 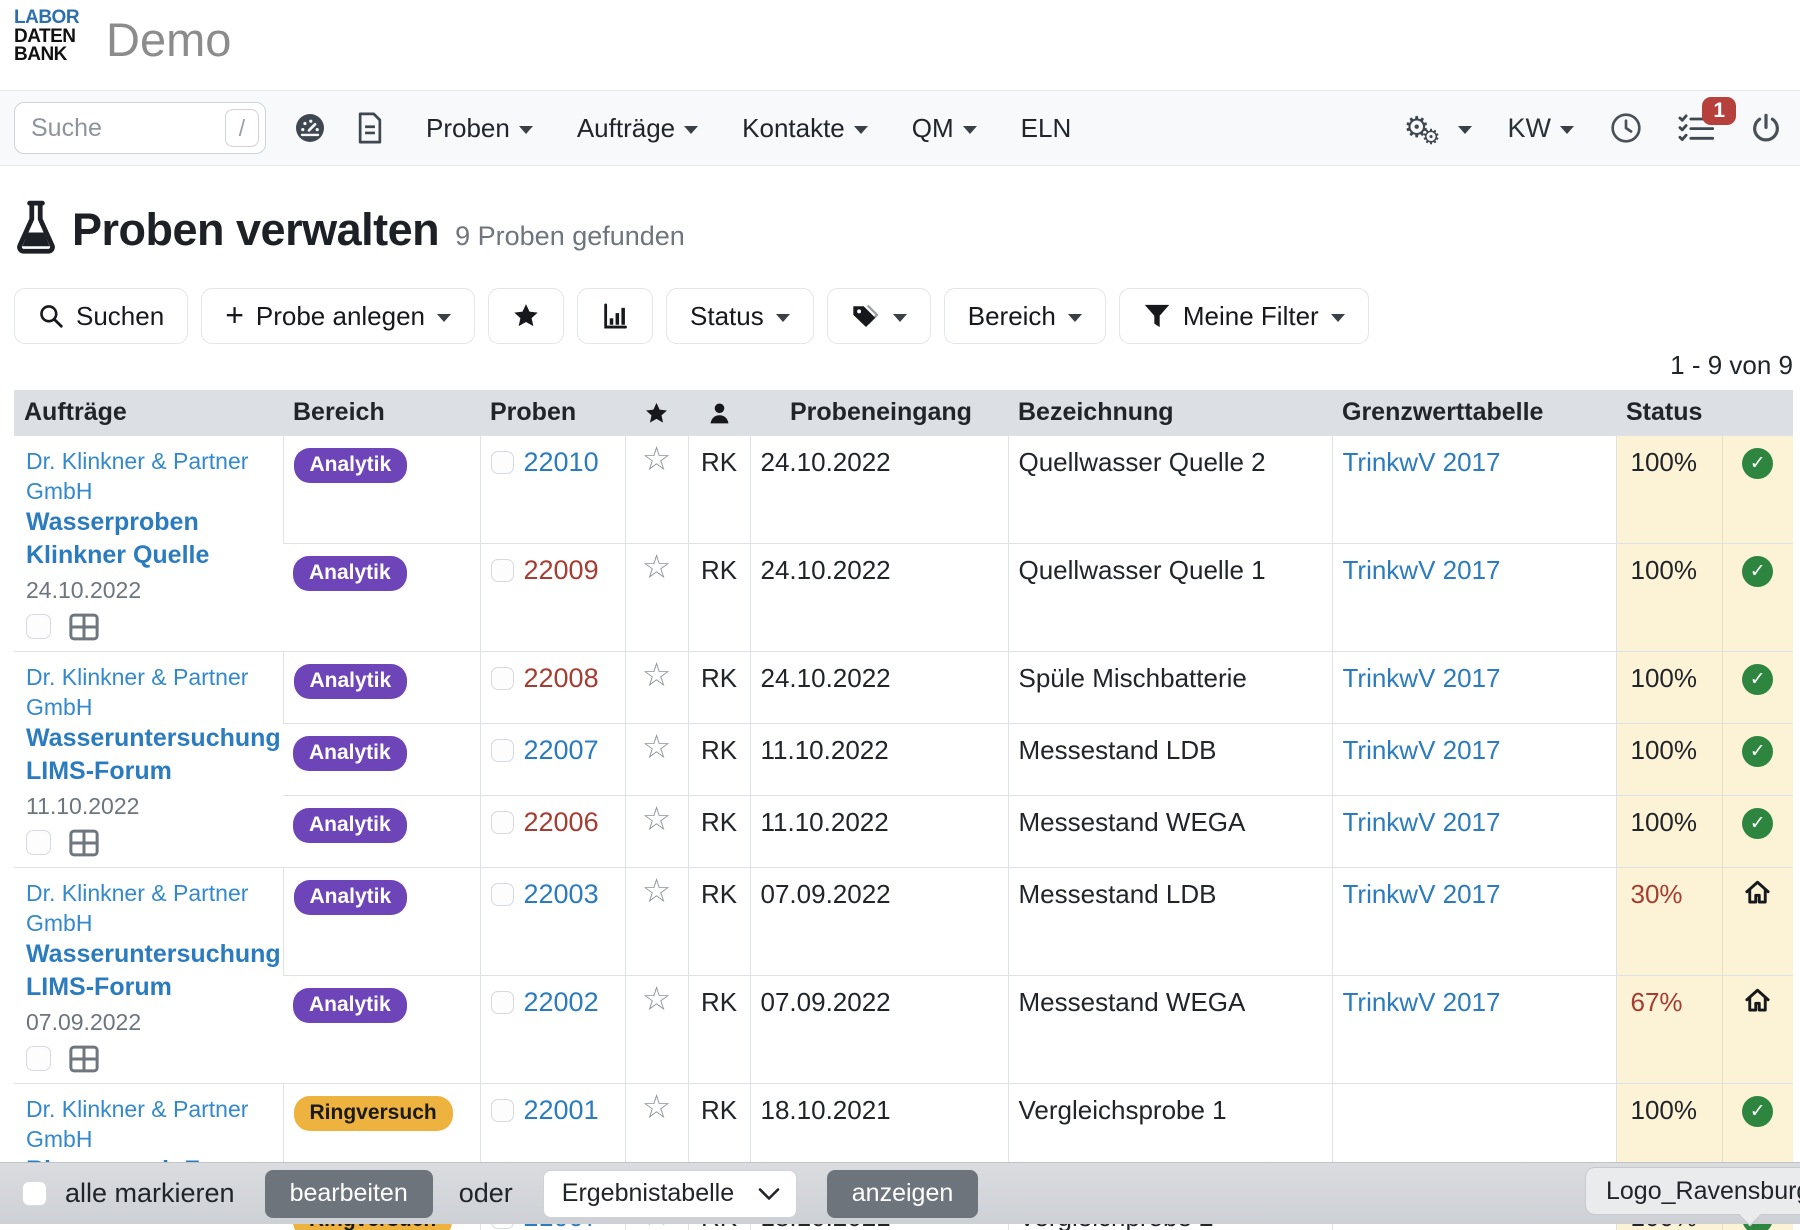 What do you see at coordinates (561, 461) in the screenshot?
I see `probe-number-link: 22010` at bounding box center [561, 461].